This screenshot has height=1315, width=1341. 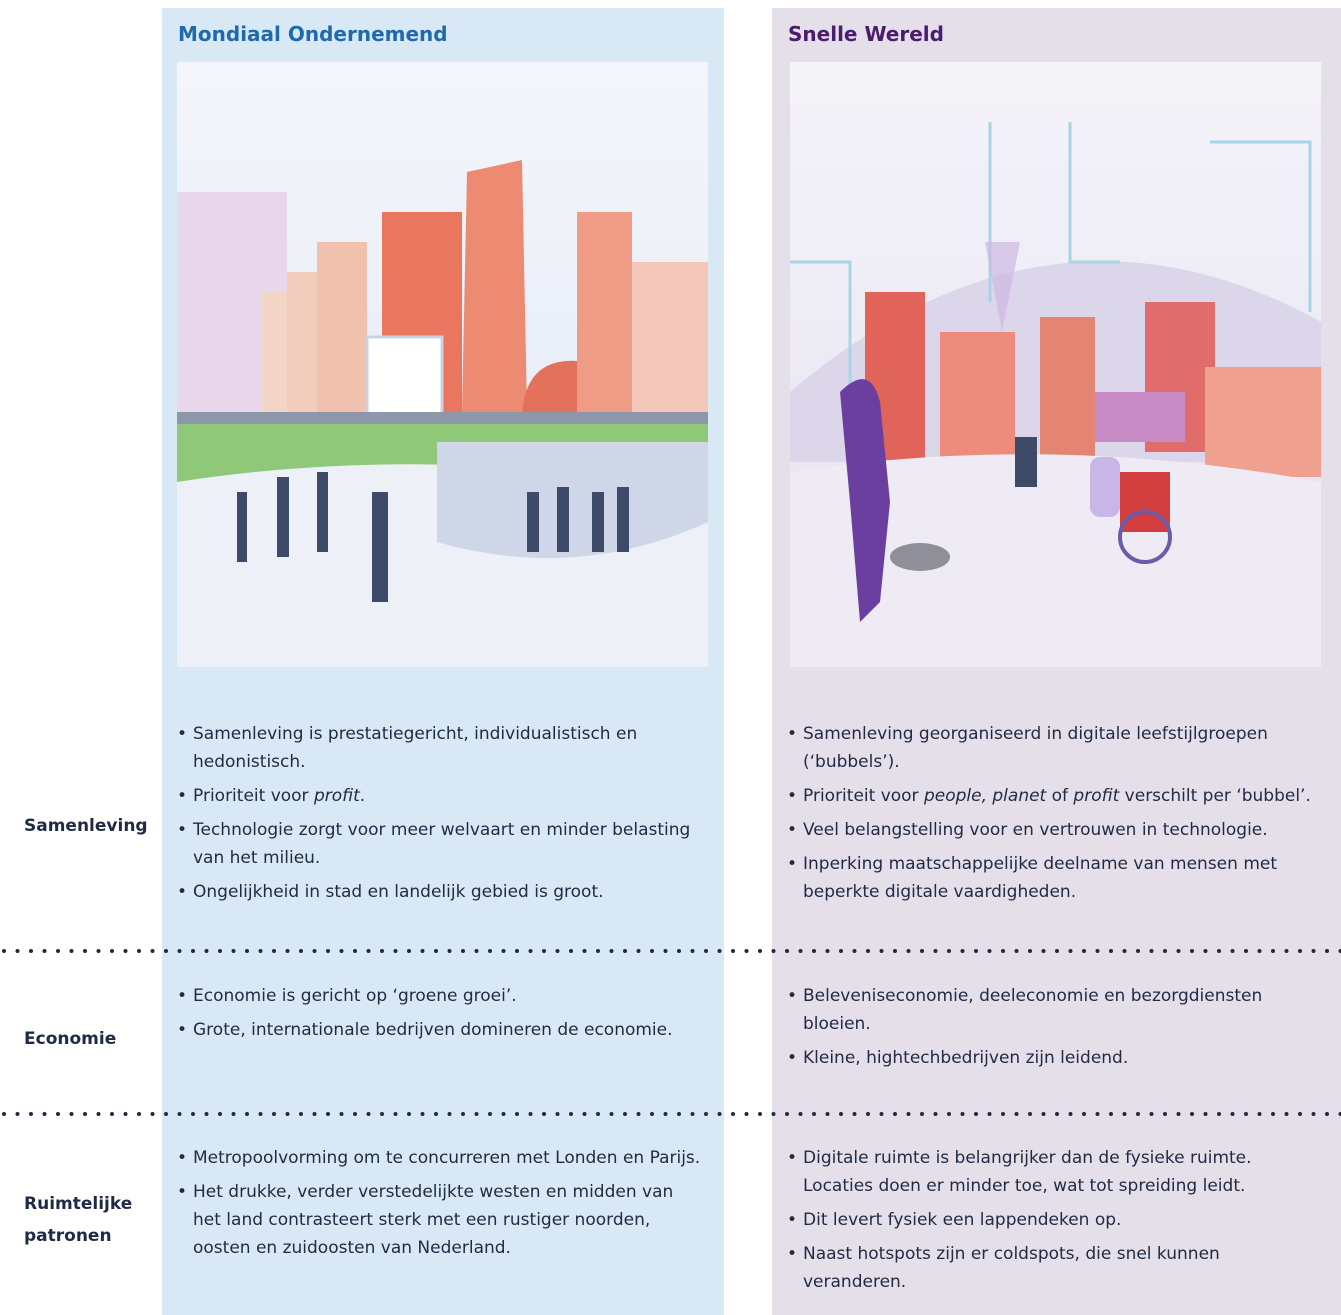 What do you see at coordinates (313, 34) in the screenshot?
I see `column-title: Mondiaal Ondernemend` at bounding box center [313, 34].